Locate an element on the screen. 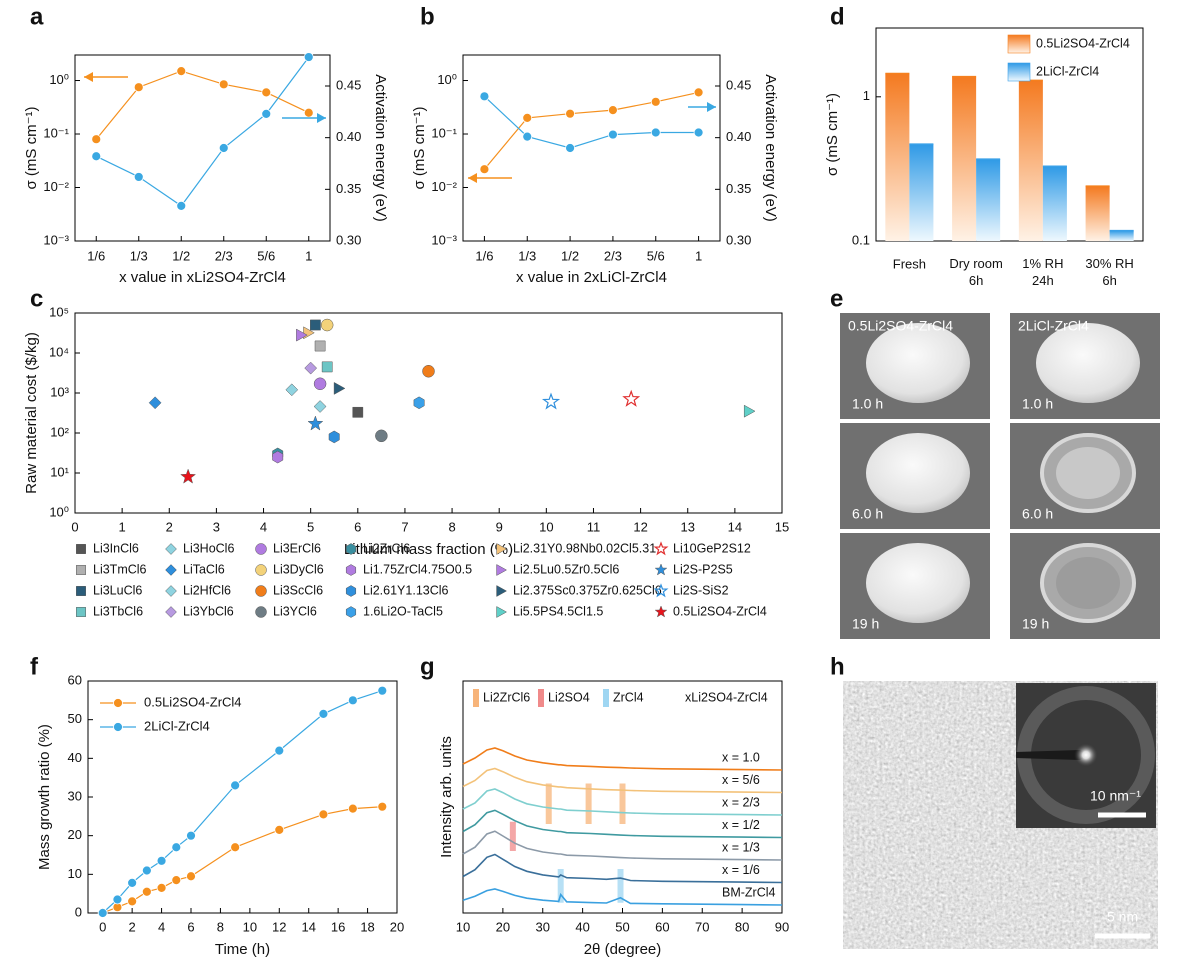  legend-label: ZrCl4 is located at coordinates (628, 697).